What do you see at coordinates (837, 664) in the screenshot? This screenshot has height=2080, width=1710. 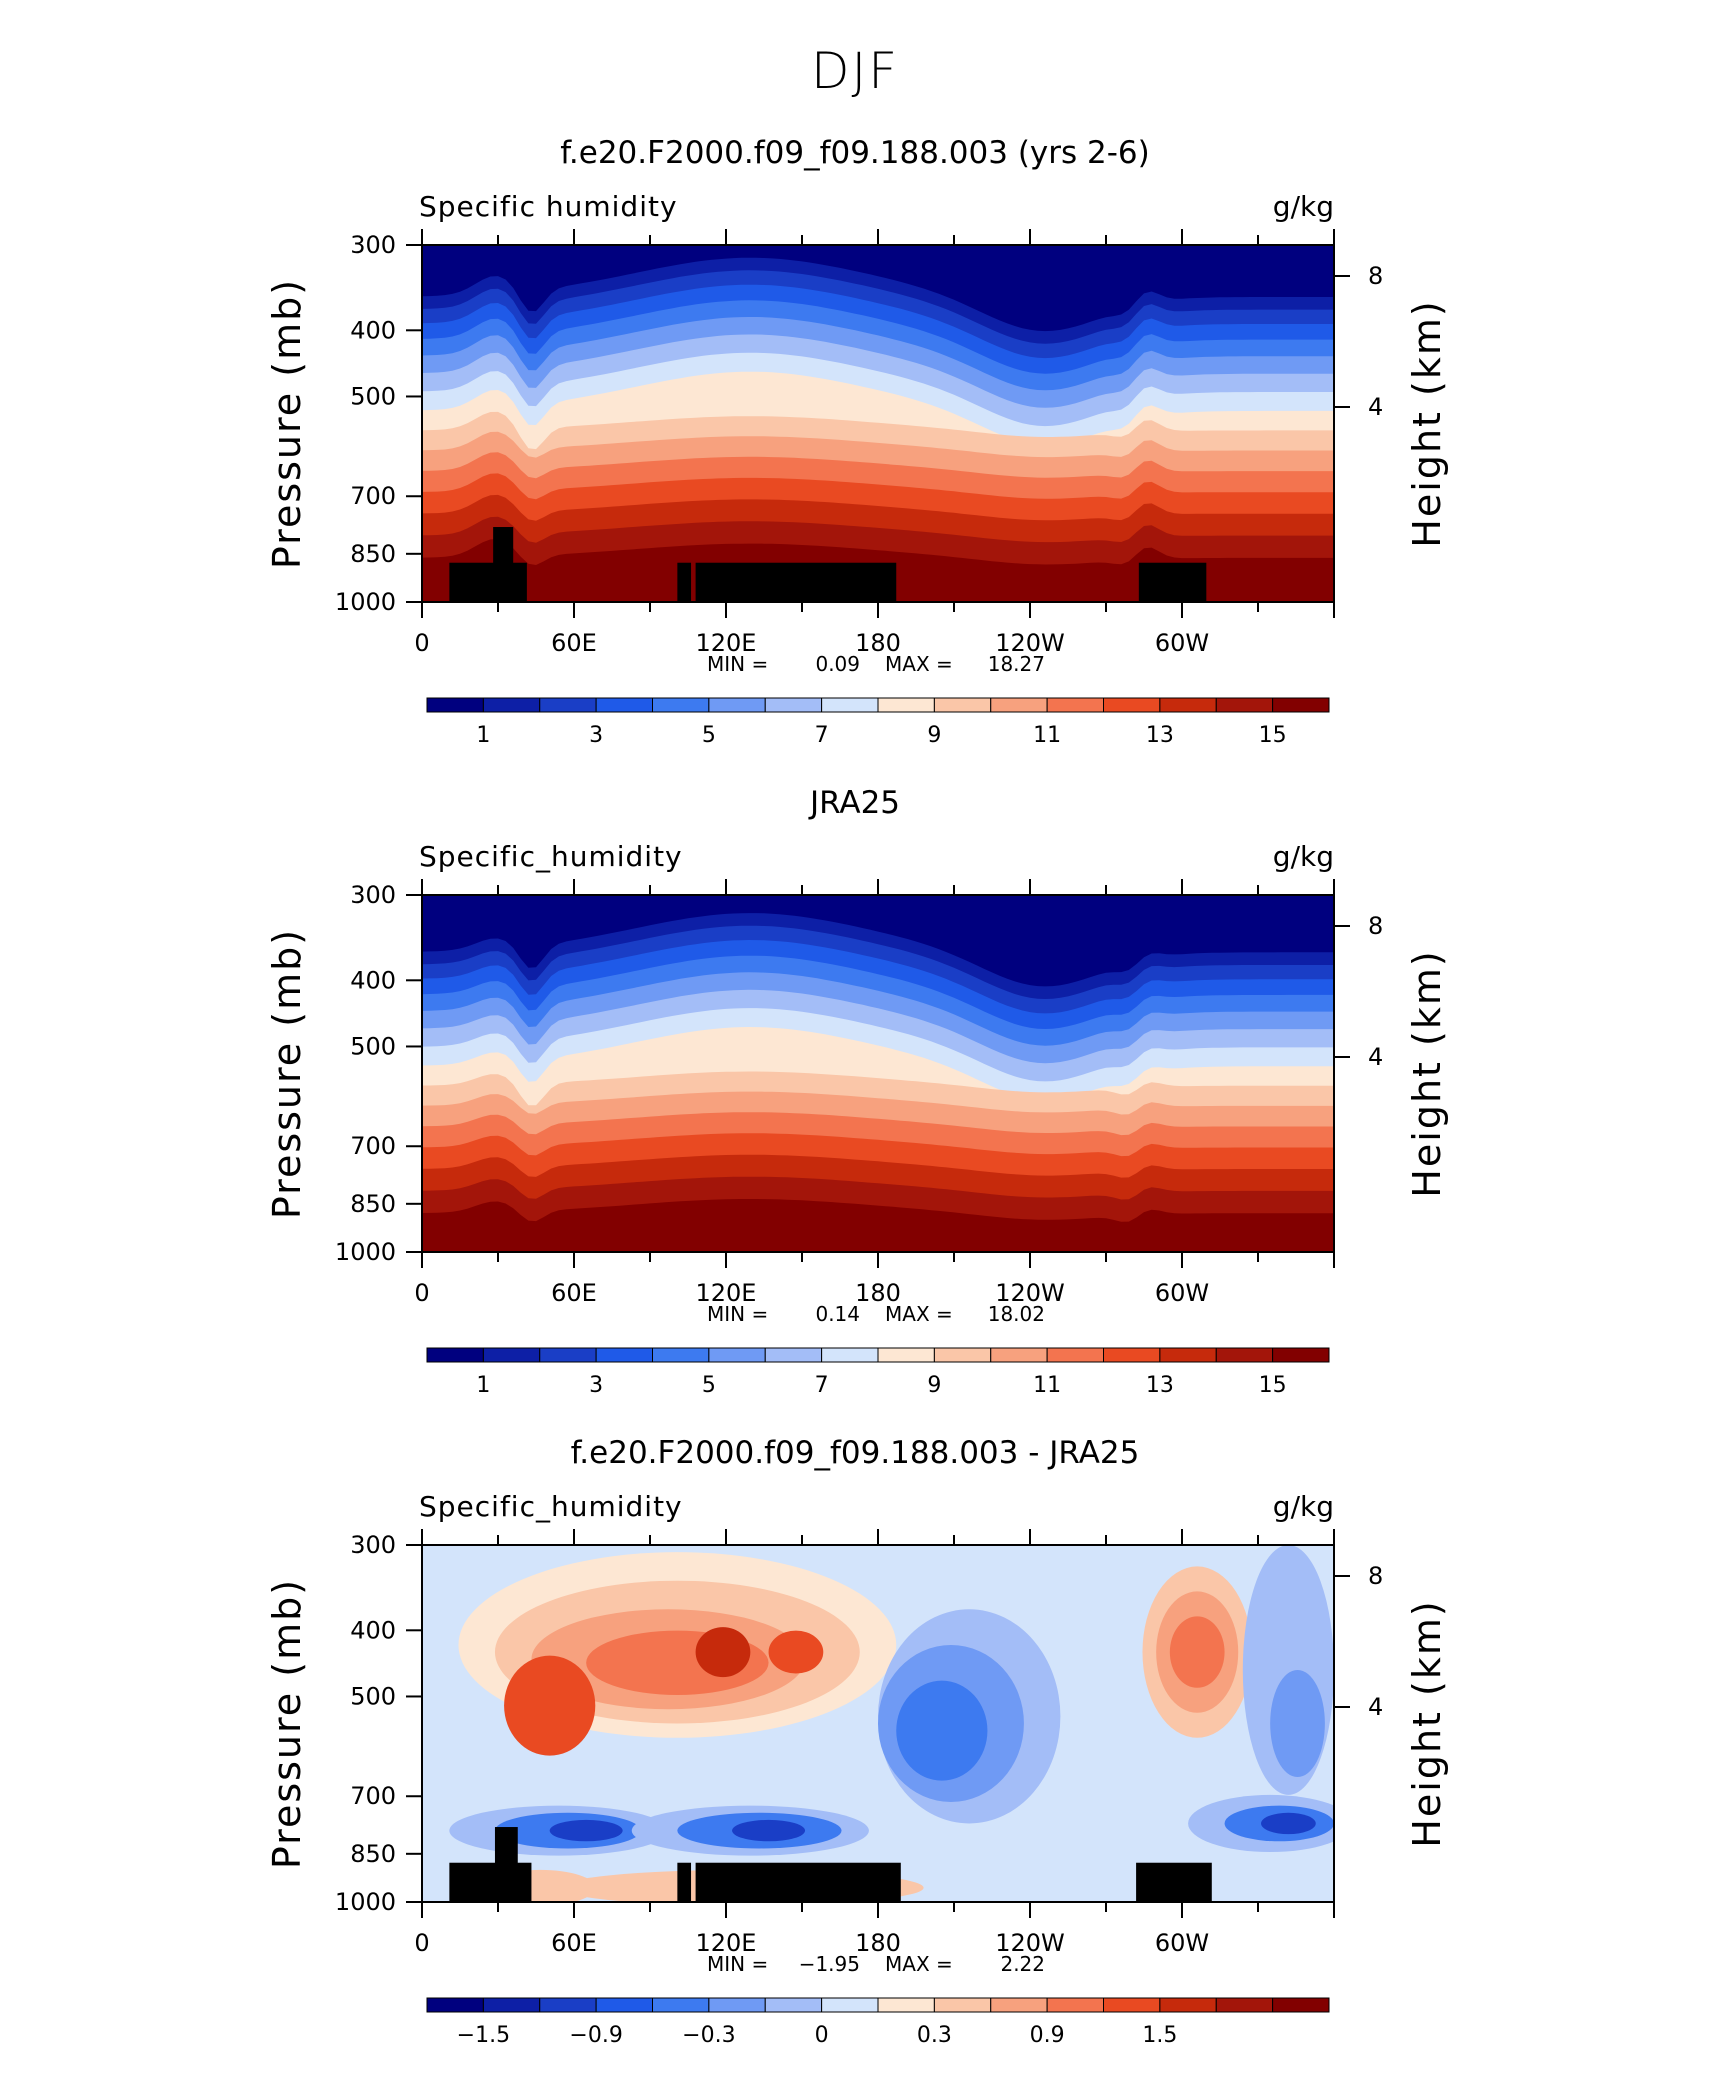 I see `min-value: 0.09` at bounding box center [837, 664].